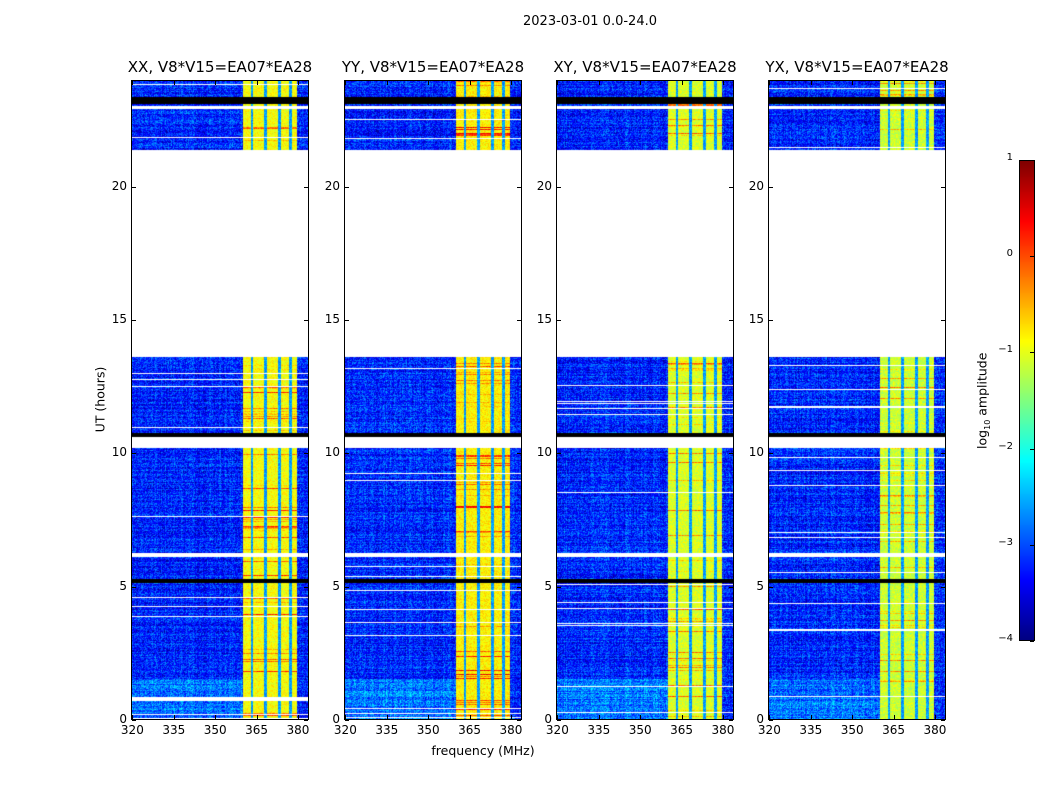 Image resolution: width=1050 pixels, height=800 pixels. I want to click on colorbar-tick-label: 1, so click(1009, 157).